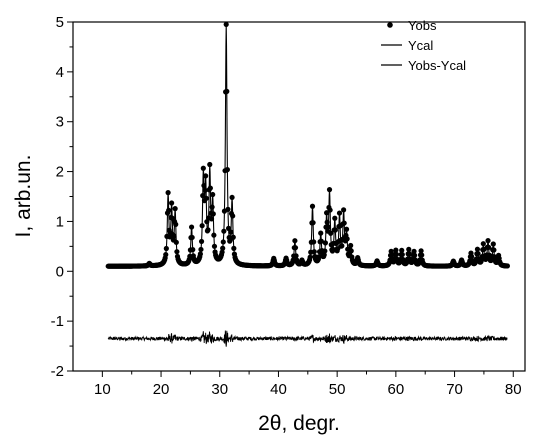 The width and height of the screenshot is (542, 439). Describe the element at coordinates (60, 221) in the screenshot. I see `y-tick-label: 1` at that location.